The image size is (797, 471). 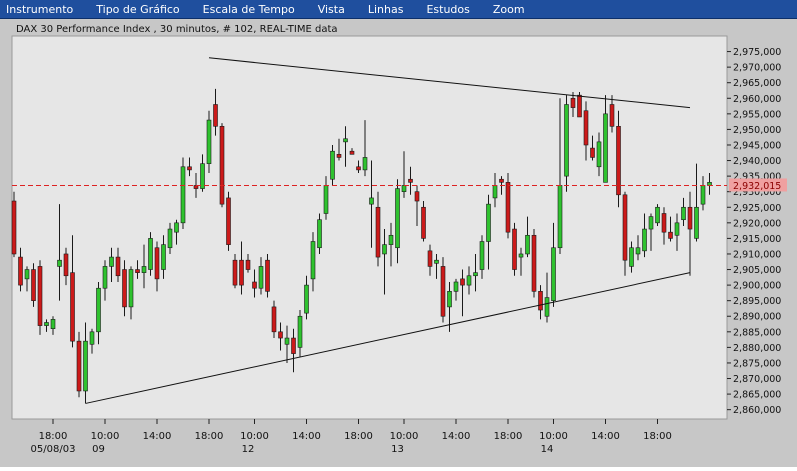 I want to click on y-tick-label: 2,955,000, so click(x=757, y=114).